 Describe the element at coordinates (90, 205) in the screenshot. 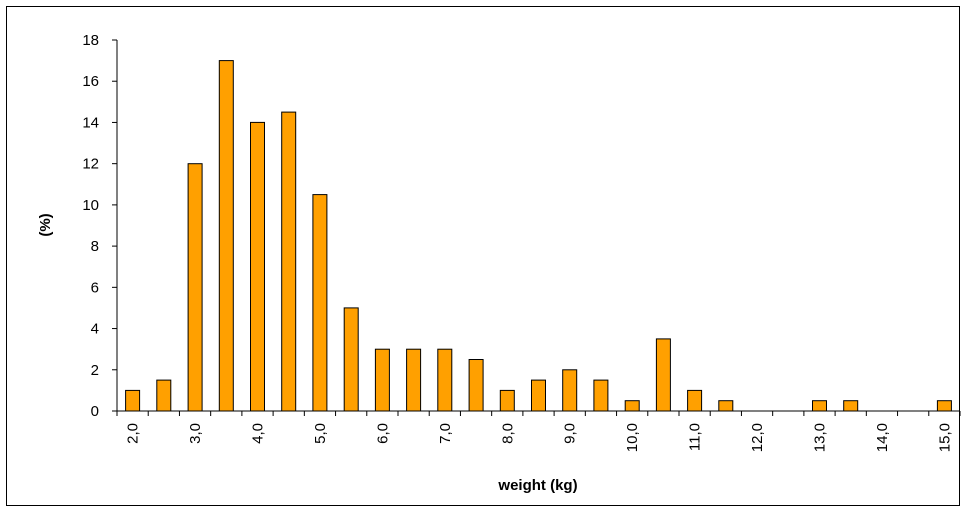

I see `y-tick-label: 10` at that location.